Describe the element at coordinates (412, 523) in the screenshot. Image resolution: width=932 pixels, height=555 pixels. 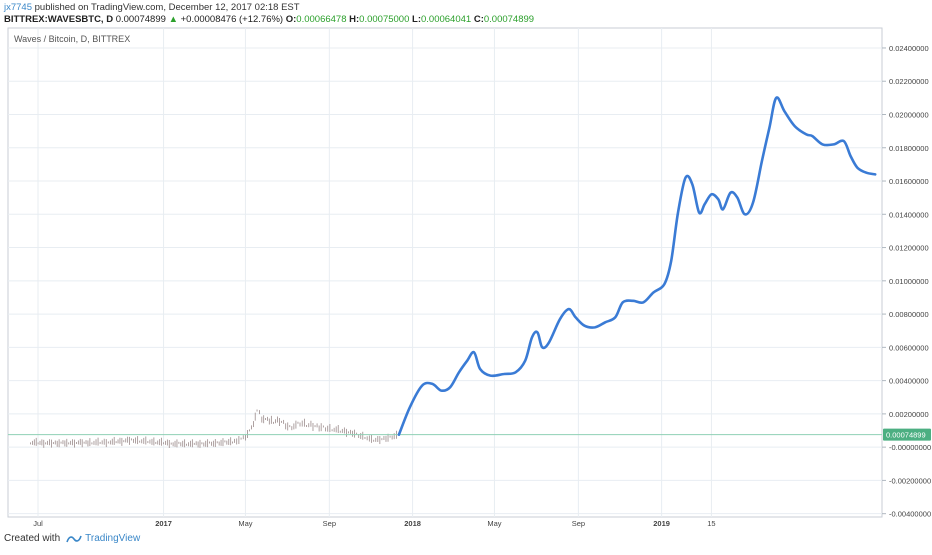
I see `x-tick-label: 2018` at that location.